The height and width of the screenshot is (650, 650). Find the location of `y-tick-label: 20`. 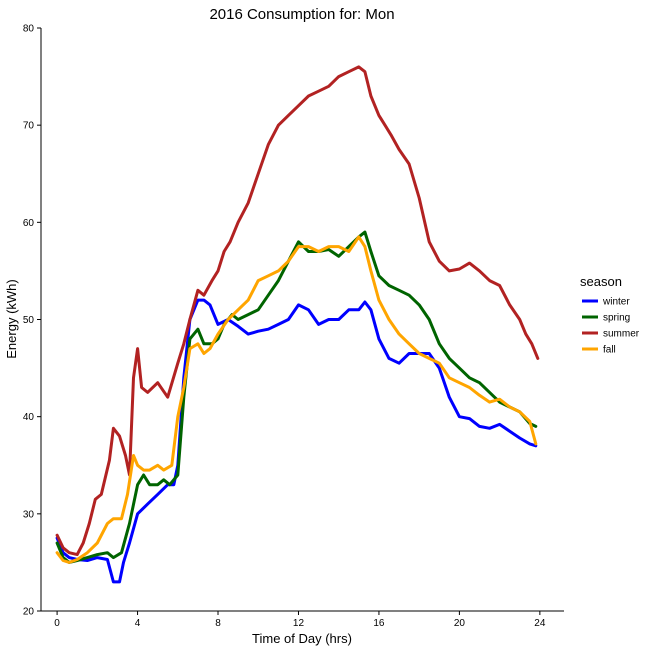

y-tick-label: 20 is located at coordinates (29, 612).